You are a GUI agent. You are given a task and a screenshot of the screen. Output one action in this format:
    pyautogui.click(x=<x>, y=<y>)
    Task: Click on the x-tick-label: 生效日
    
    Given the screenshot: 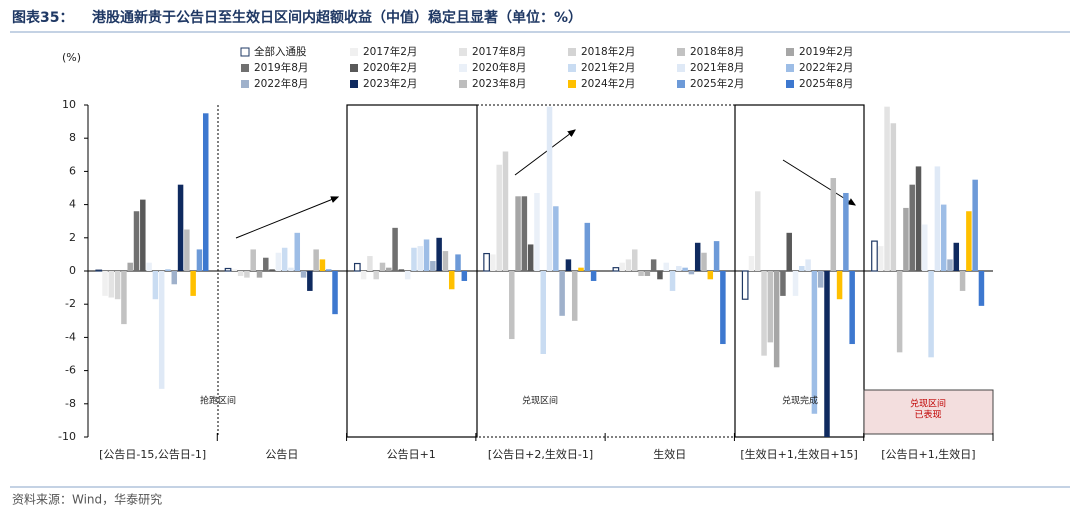 What is the action you would take?
    pyautogui.click(x=669, y=454)
    